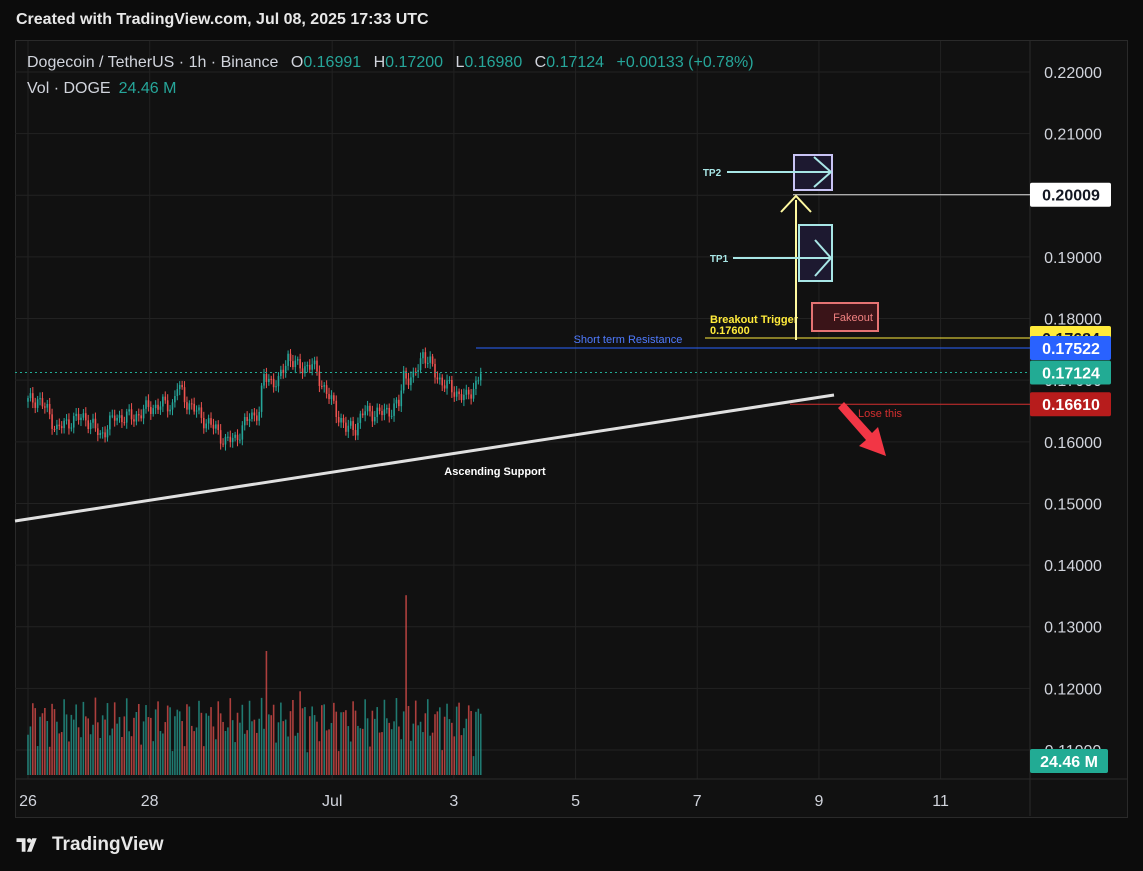 This screenshot has height=871, width=1143. I want to click on x-tick-label: 5, so click(575, 801).